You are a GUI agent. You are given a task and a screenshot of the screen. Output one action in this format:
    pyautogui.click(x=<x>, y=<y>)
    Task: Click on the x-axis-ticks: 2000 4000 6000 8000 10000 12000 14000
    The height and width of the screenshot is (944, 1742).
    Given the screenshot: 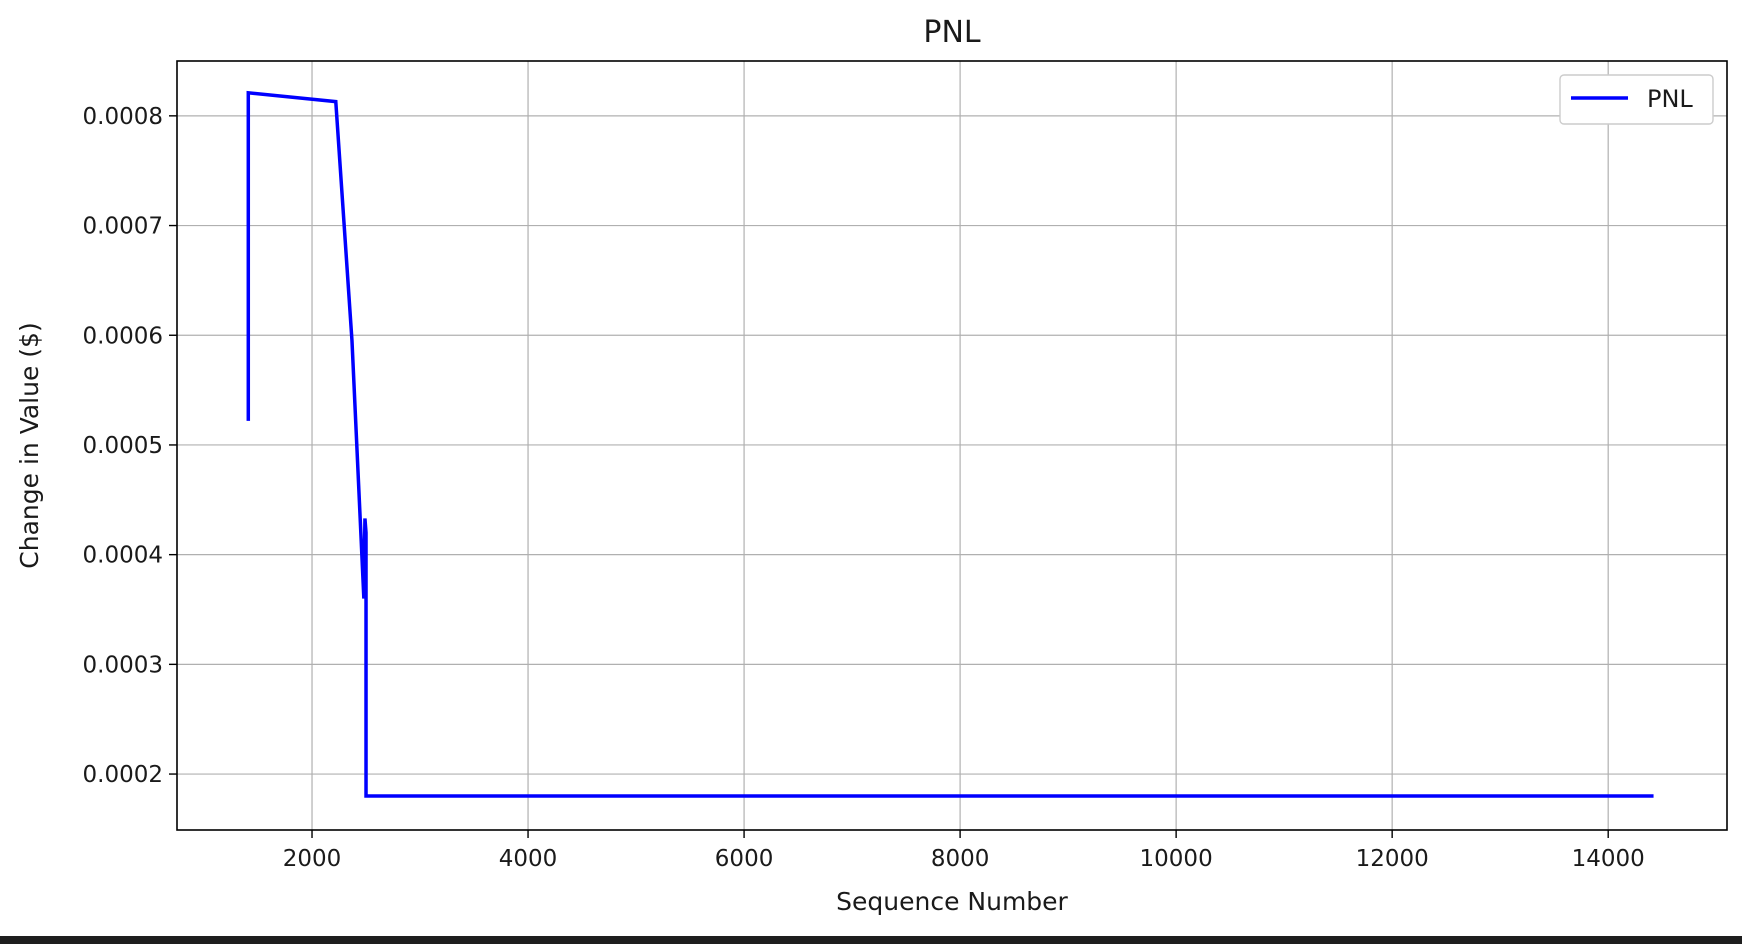 What is the action you would take?
    pyautogui.click(x=964, y=851)
    